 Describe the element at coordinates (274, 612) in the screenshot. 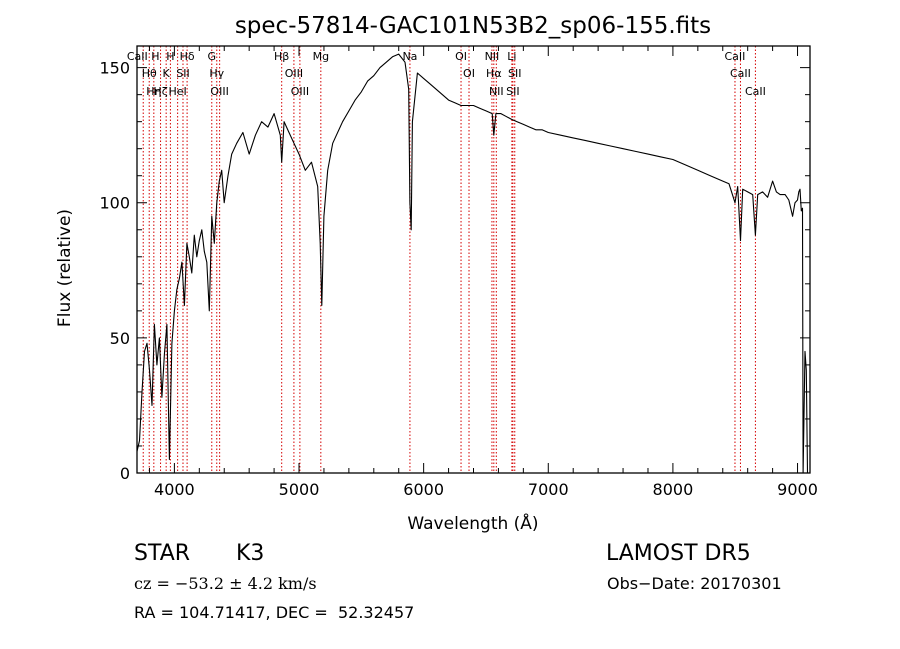

I see `coordinates-label: RA = 104.71417, DEC = 52.32457` at that location.